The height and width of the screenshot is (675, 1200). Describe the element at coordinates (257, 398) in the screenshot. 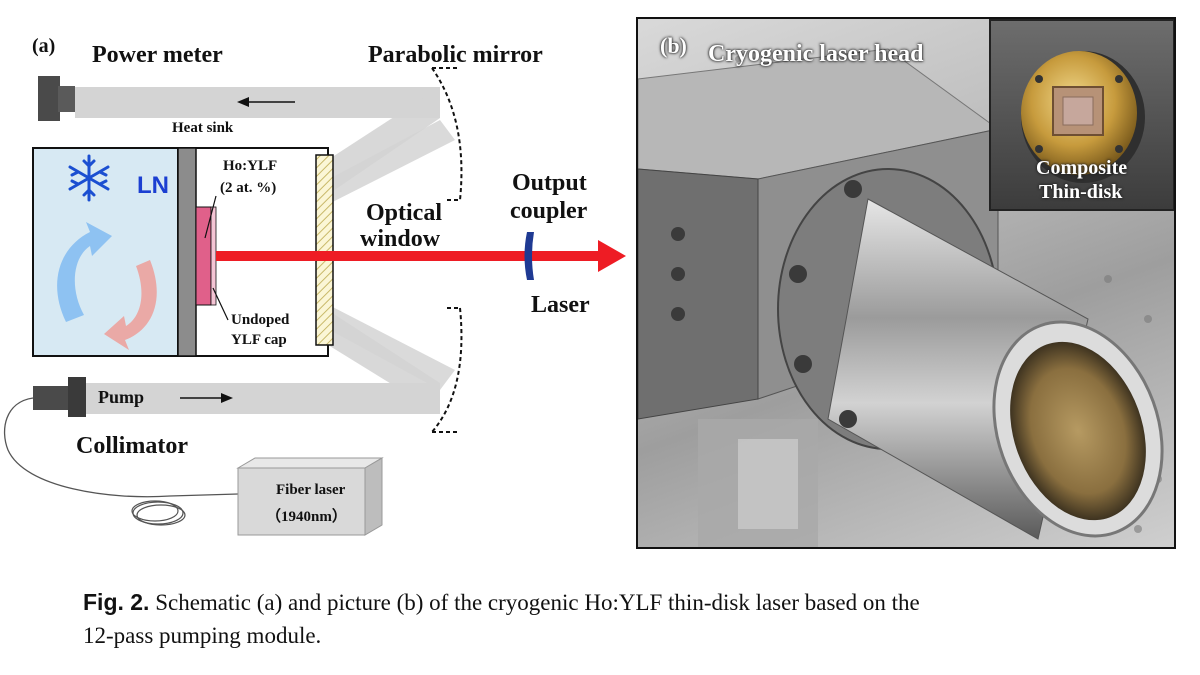

I see `beam-pump-in` at that location.